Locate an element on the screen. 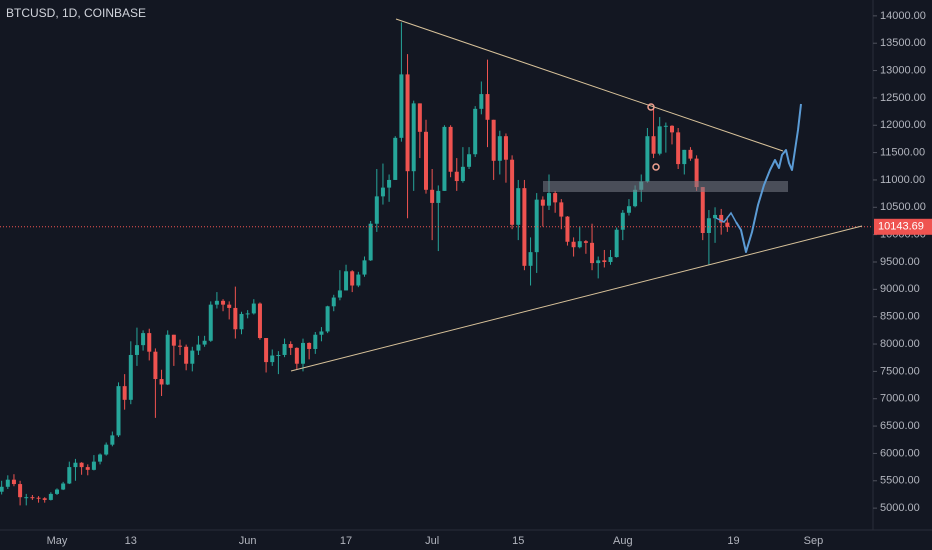  y-tick-label: 6000.00 is located at coordinates (900, 453).